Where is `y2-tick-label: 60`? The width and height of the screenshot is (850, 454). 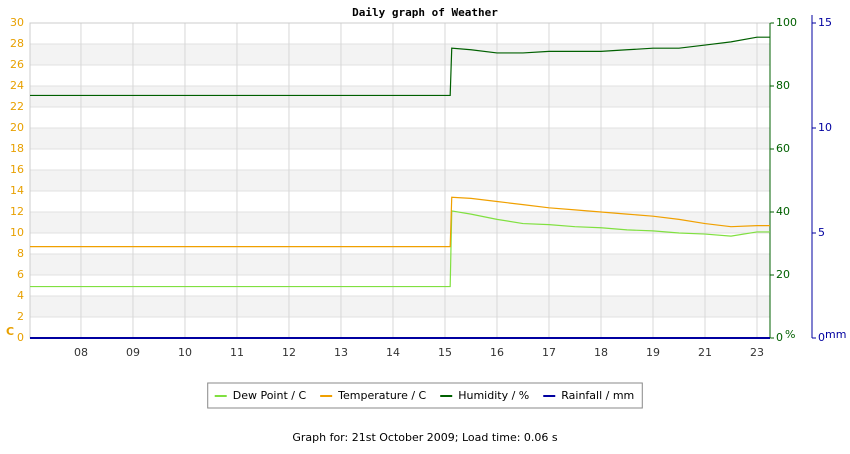
y2-tick-label: 60 is located at coordinates (783, 148).